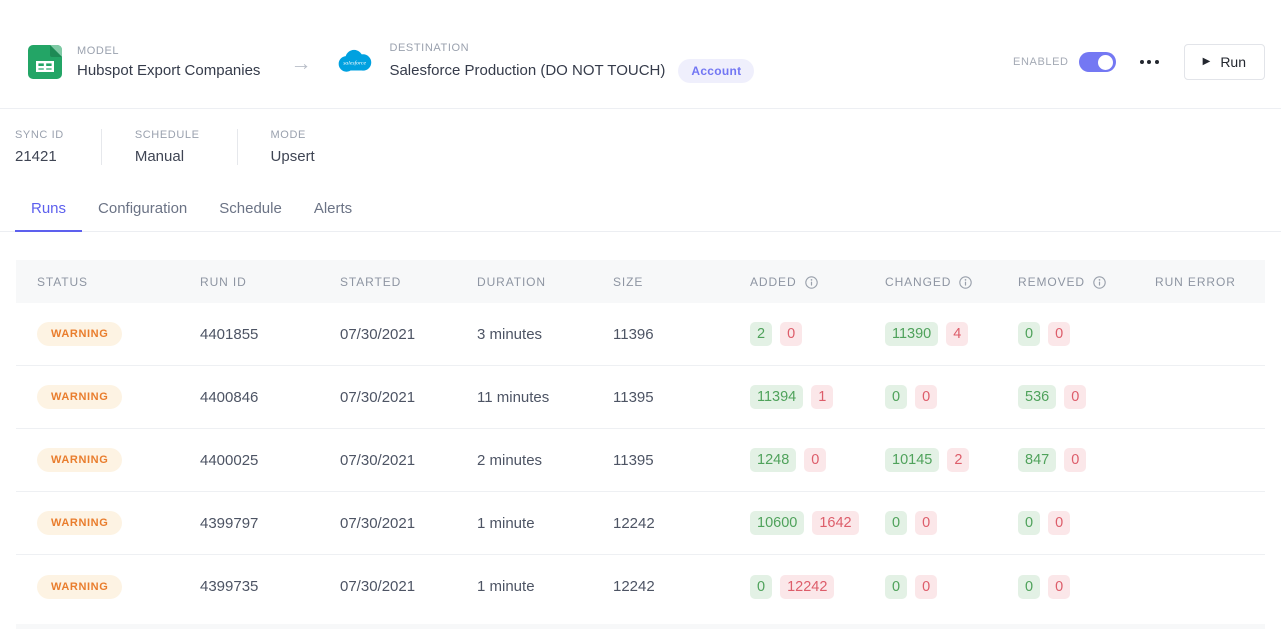  I want to click on duration-cell: 3 minutes, so click(510, 334).